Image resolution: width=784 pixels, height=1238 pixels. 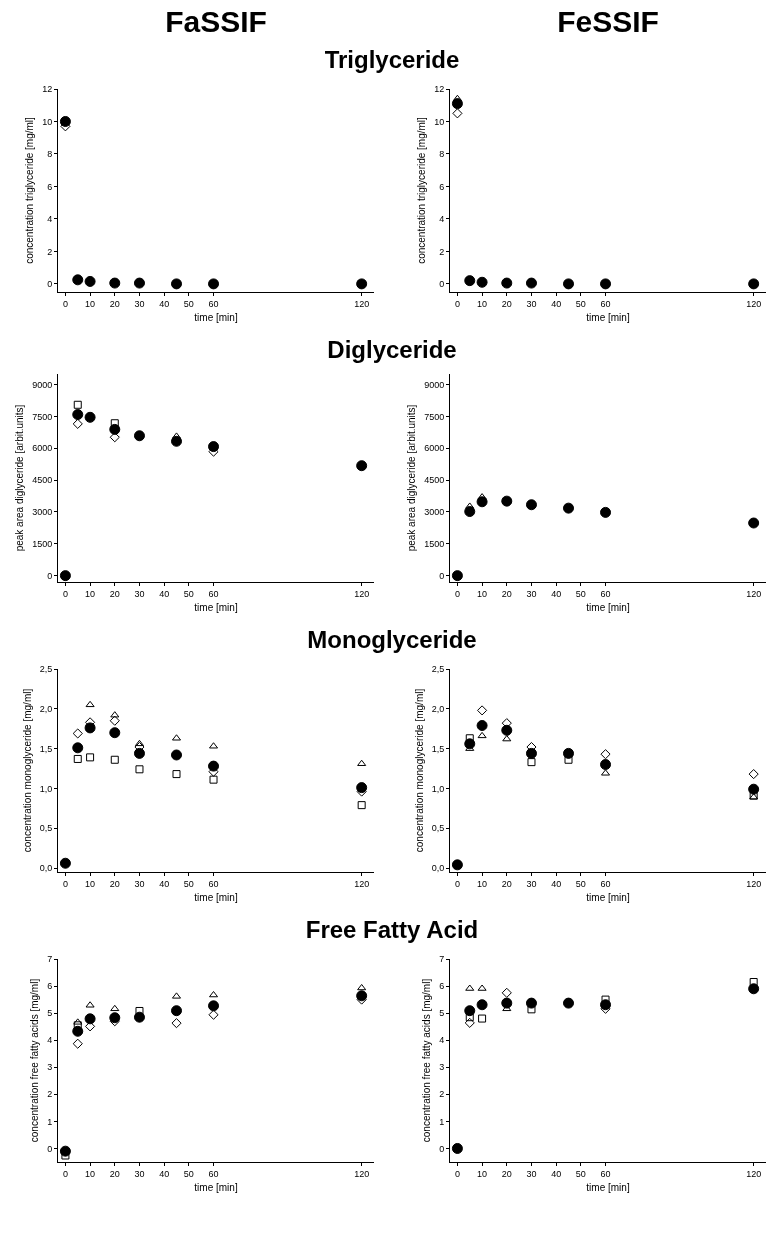 What do you see at coordinates (35, 1060) in the screenshot?
I see `y-axis-title: concentration free fatty acids [mg/ml]` at bounding box center [35, 1060].